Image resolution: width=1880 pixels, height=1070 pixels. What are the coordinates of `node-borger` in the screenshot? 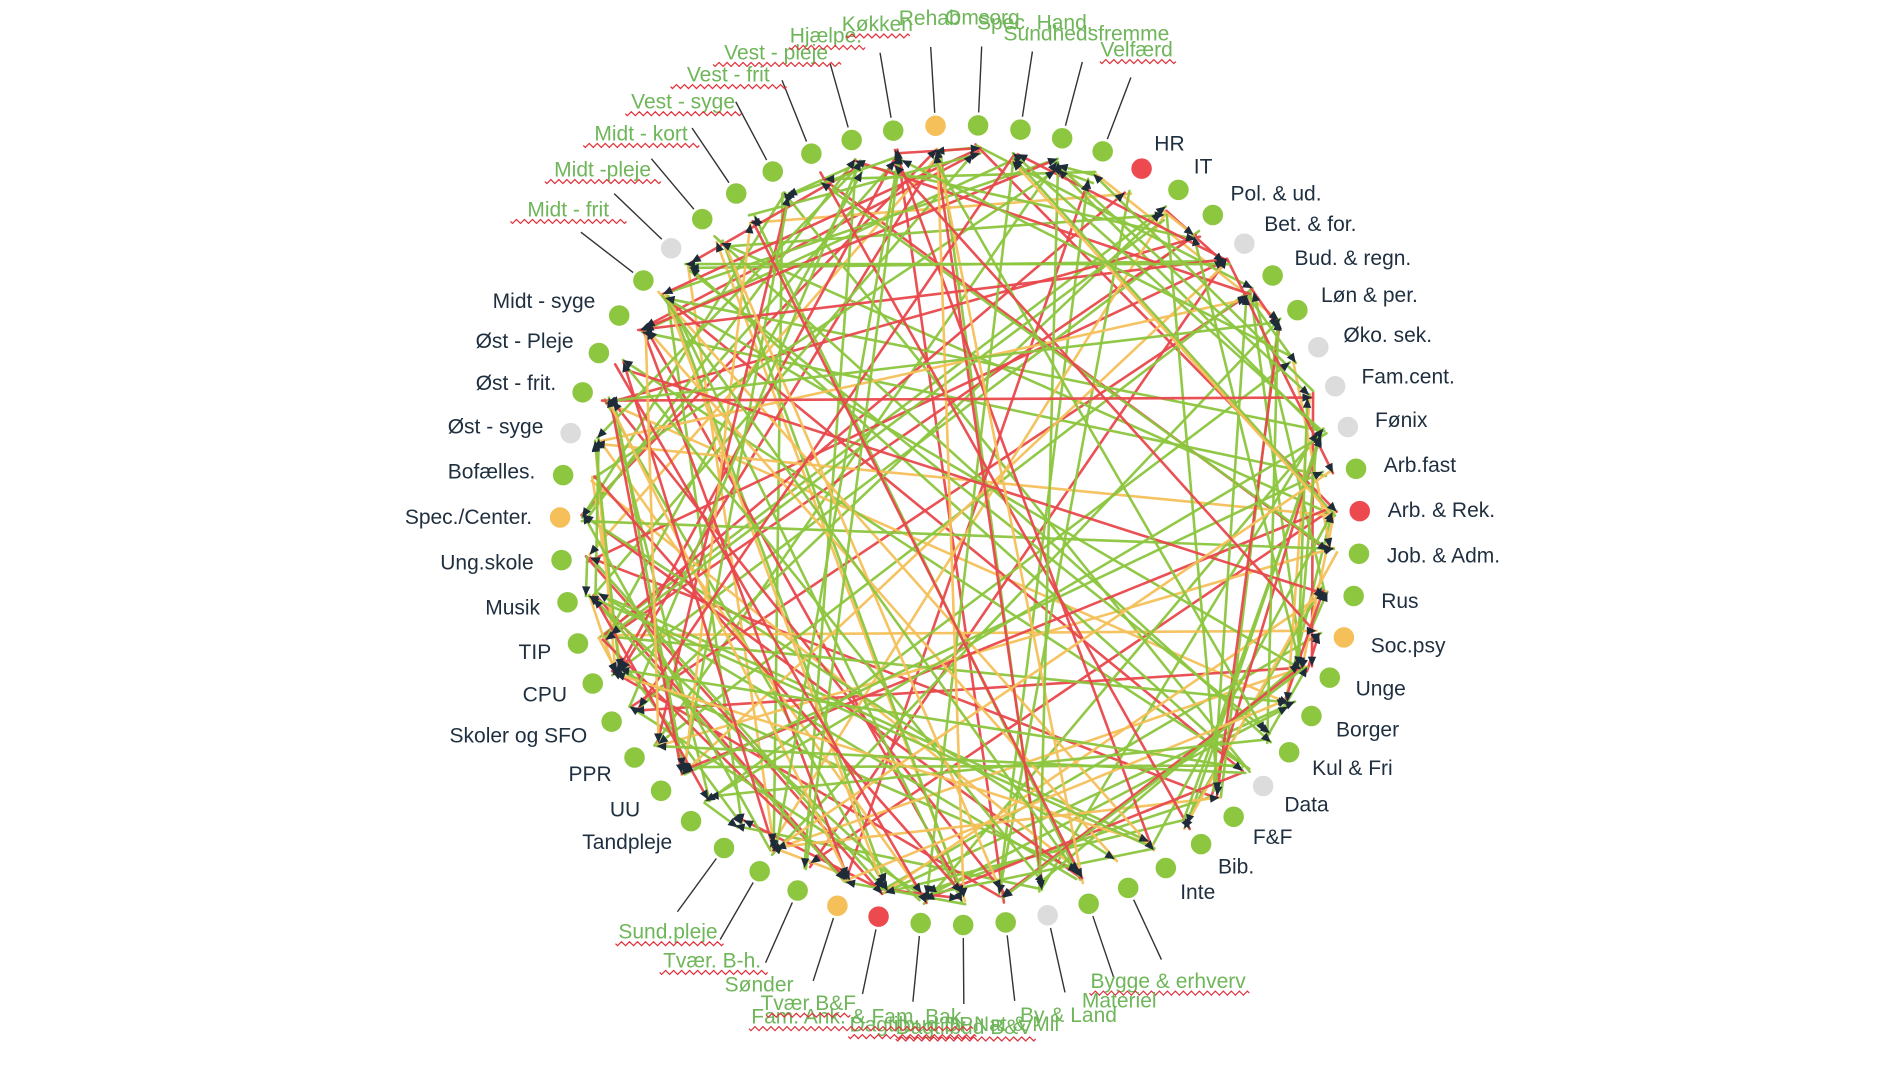 It's located at (1311, 716).